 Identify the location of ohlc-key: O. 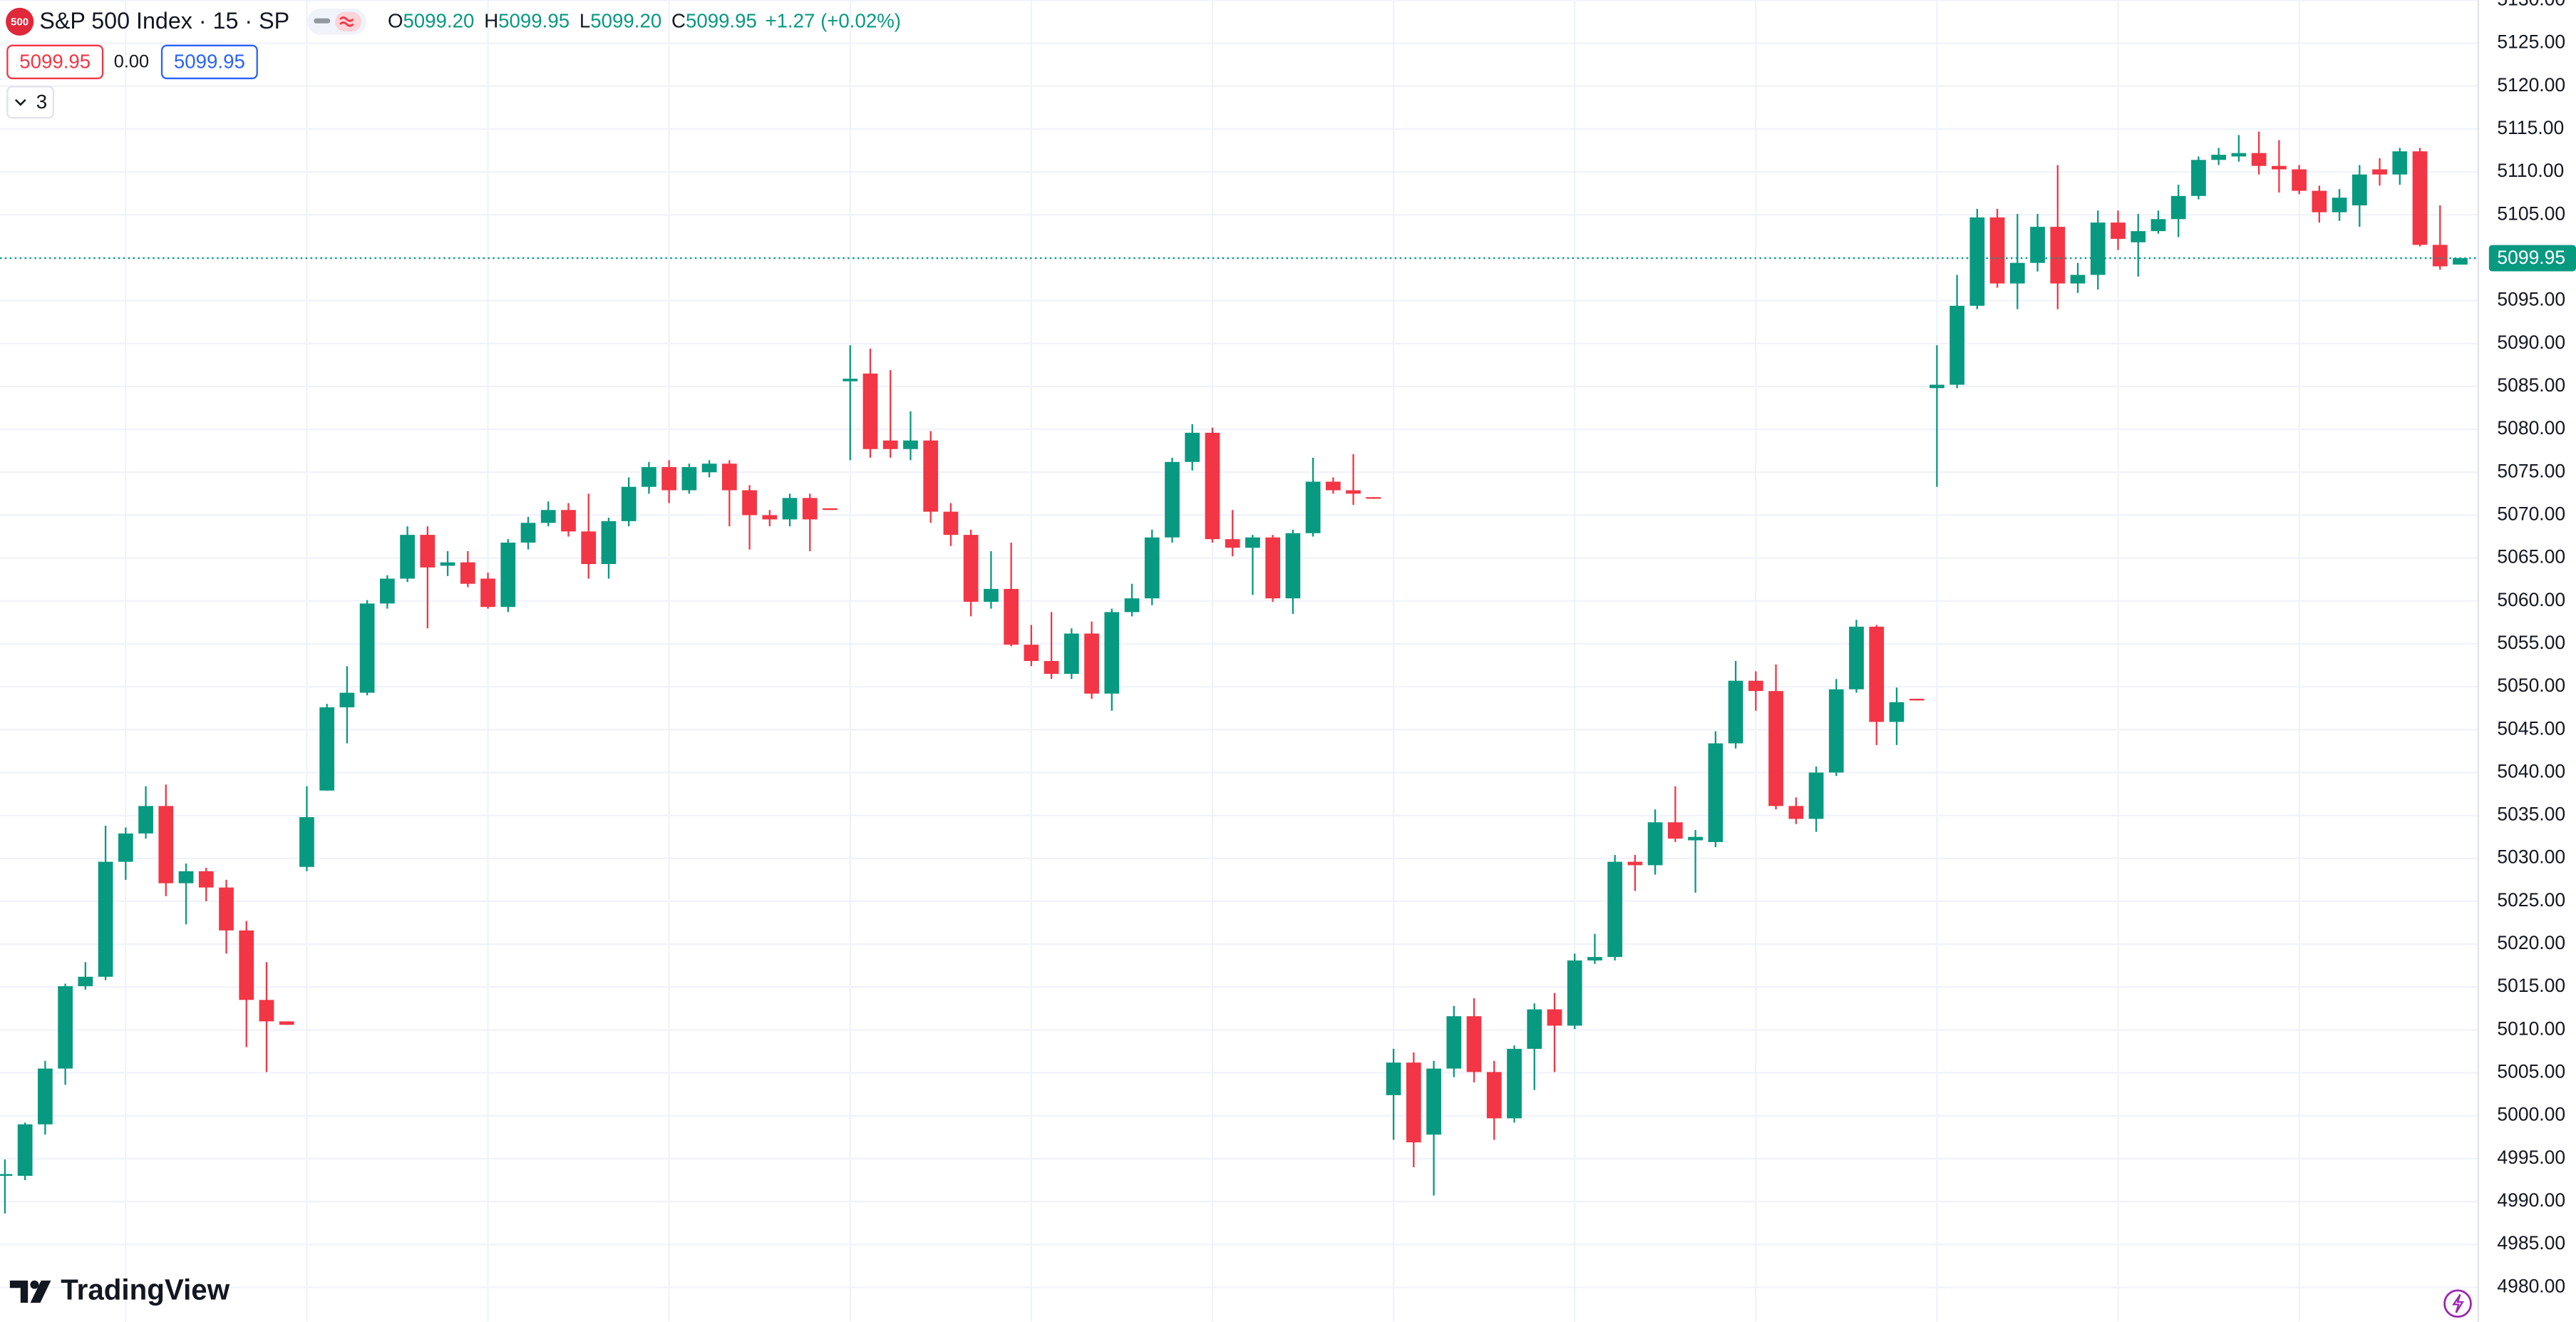
(395, 21).